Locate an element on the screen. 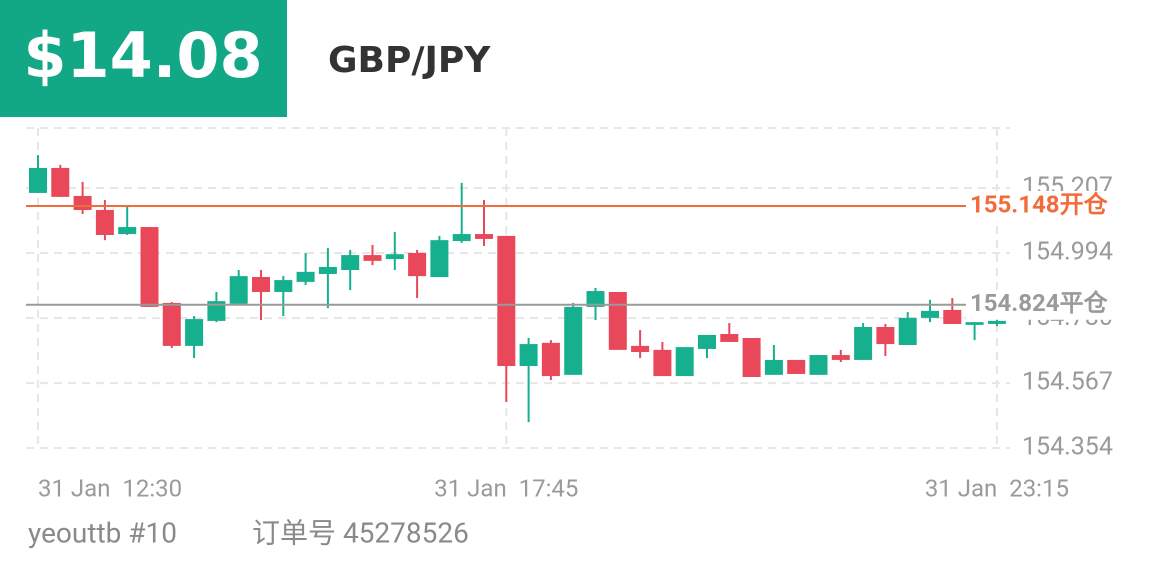  y-tick-label: 154.354 is located at coordinates (1067, 447).